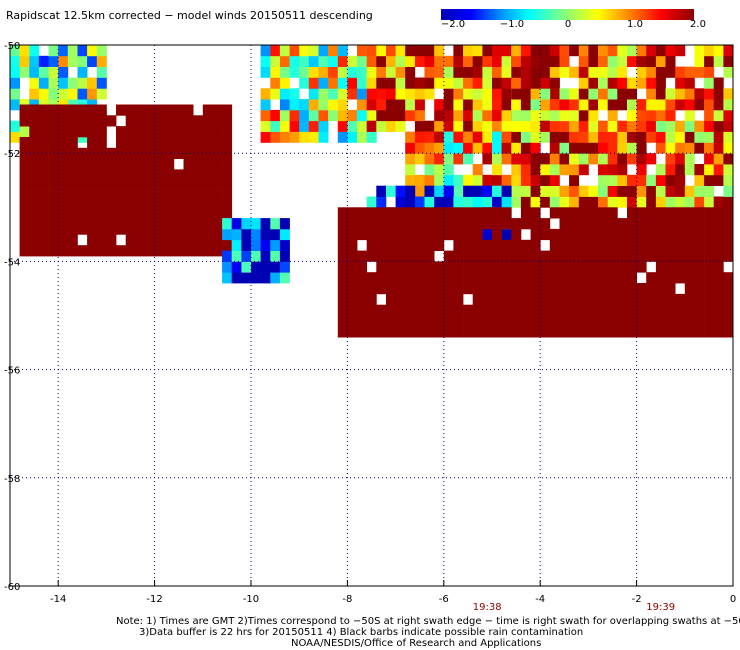 This screenshot has width=740, height=650. Describe the element at coordinates (540, 599) in the screenshot. I see `x-tick-label: -4` at that location.